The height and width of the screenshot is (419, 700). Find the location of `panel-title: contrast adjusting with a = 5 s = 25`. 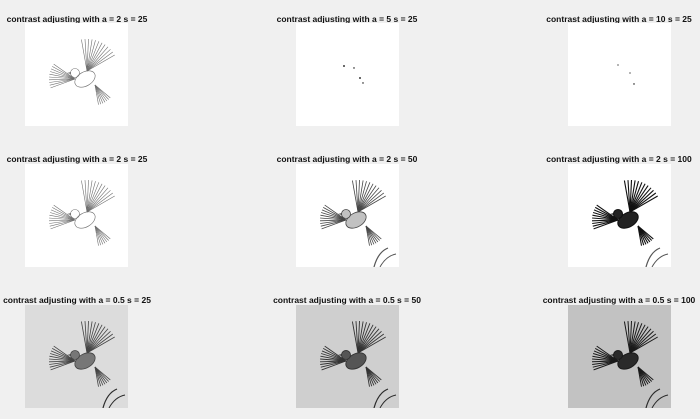

panel-title: contrast adjusting with a = 5 s = 25 is located at coordinates (347, 19).